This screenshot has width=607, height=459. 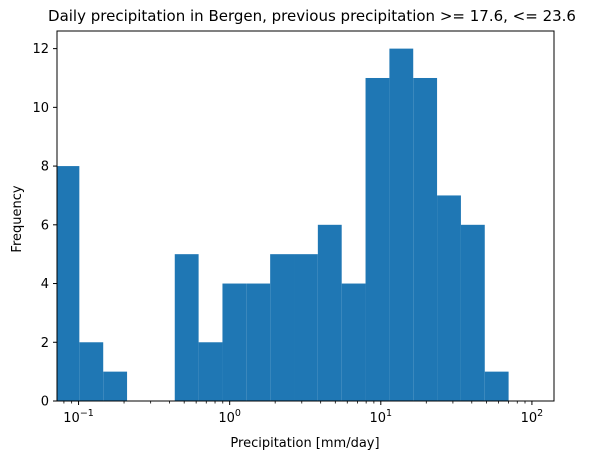 I want to click on x-tick-label: 10⁰, so click(x=229, y=417).